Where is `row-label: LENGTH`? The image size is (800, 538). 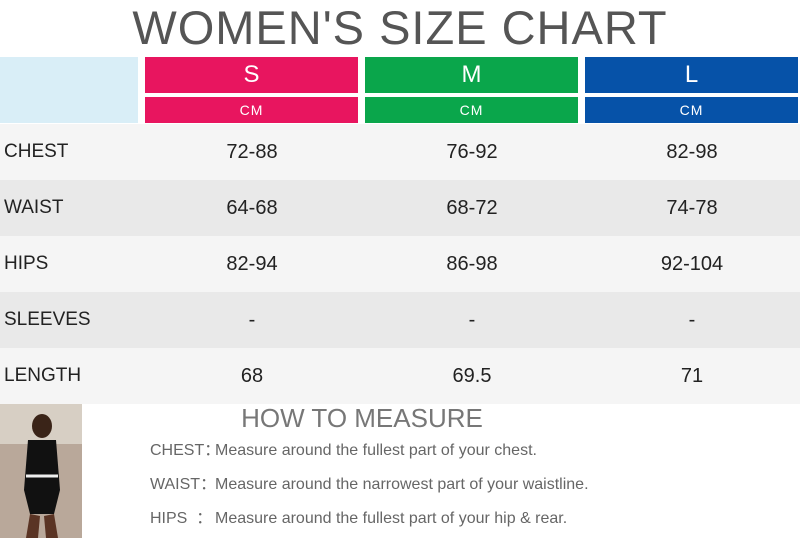
row-label: LENGTH is located at coordinates (43, 375).